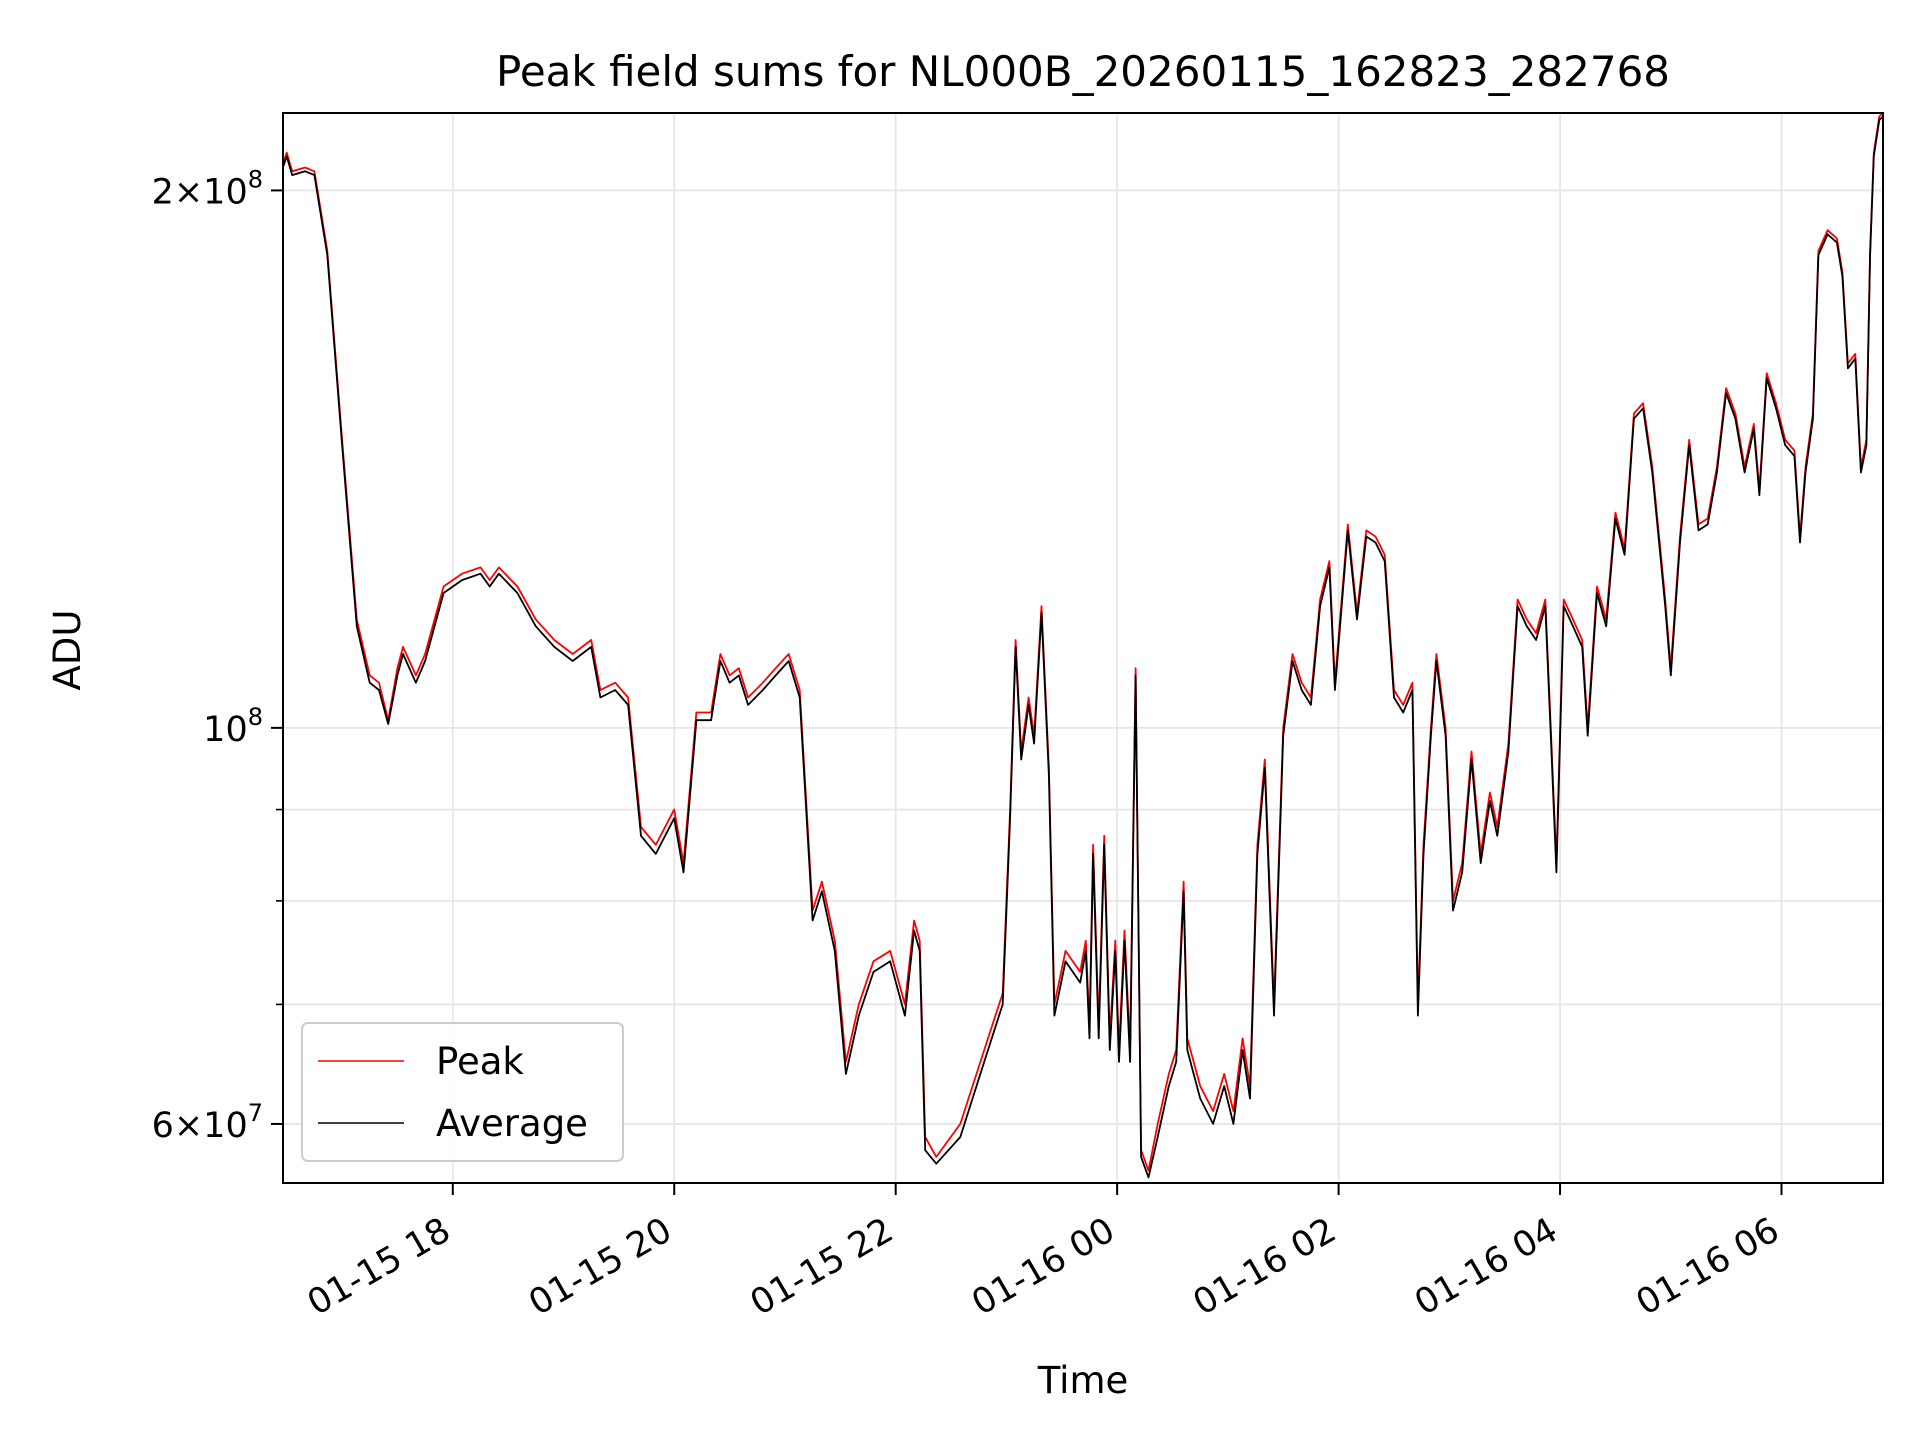  I want to click on legend-box, so click(462, 1092).